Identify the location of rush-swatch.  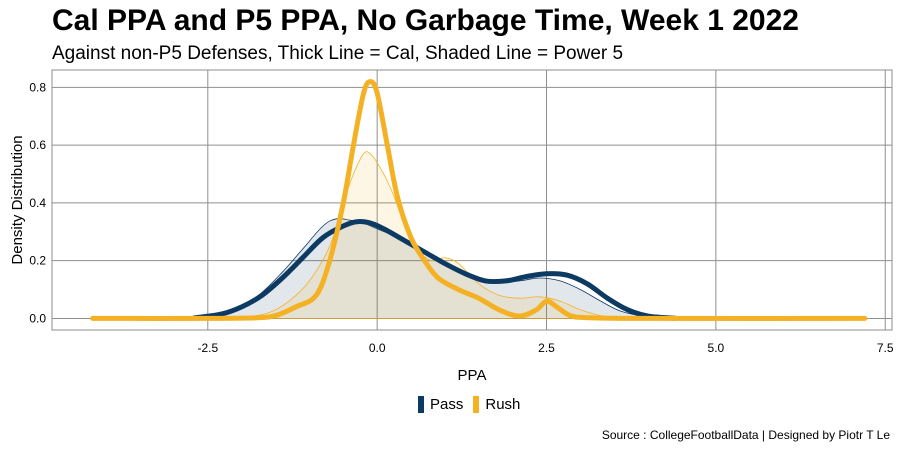
(476, 404).